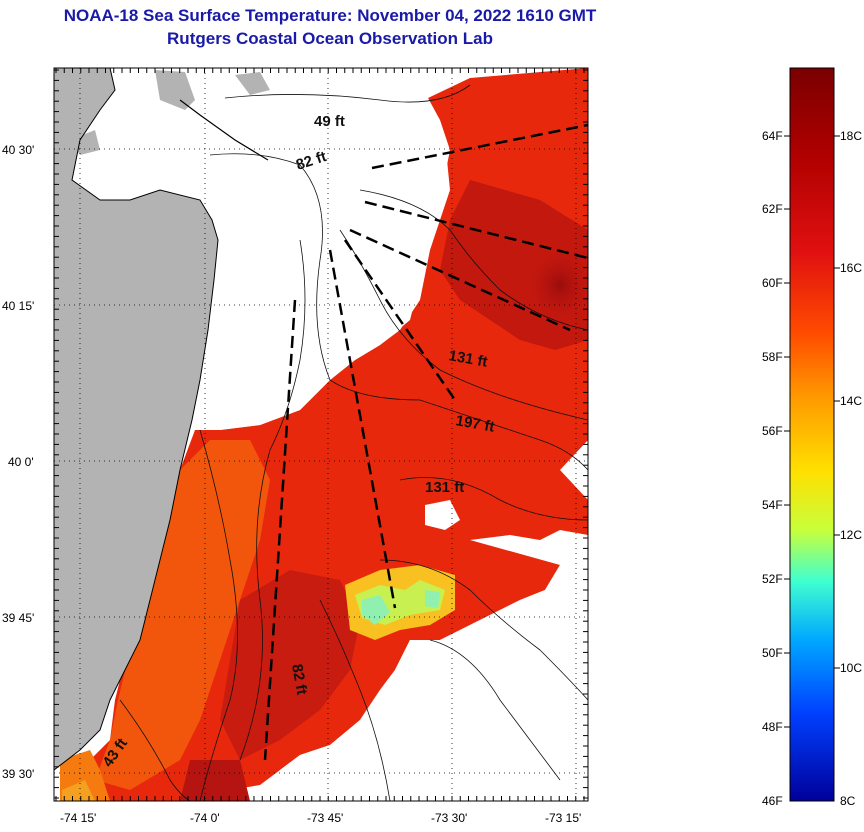 The width and height of the screenshot is (864, 832). I want to click on lat-tick-label: 39 30', so click(18, 774).